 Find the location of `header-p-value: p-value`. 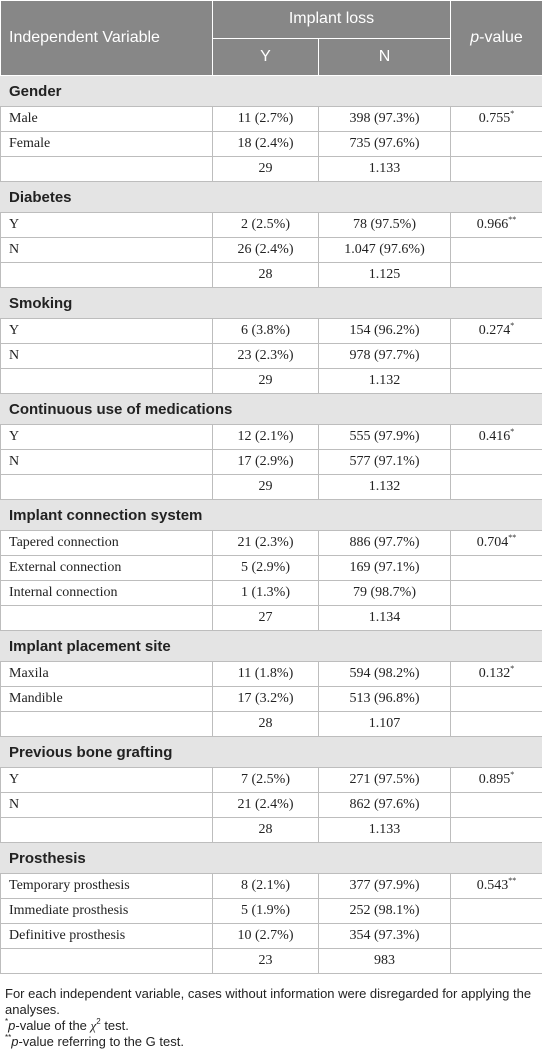

header-p-value: p-value is located at coordinates (496, 38).